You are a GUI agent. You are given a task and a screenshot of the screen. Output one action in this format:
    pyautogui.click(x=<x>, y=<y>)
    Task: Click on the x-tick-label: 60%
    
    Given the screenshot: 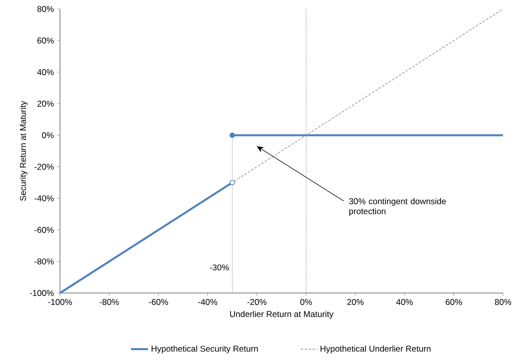 What is the action you would take?
    pyautogui.click(x=454, y=302)
    